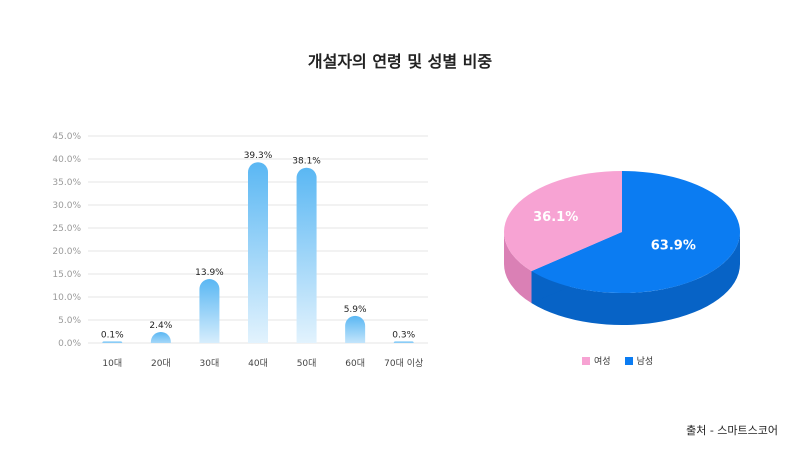 This screenshot has width=800, height=450. Describe the element at coordinates (602, 362) in the screenshot. I see `legend-label-female: 여성` at that location.